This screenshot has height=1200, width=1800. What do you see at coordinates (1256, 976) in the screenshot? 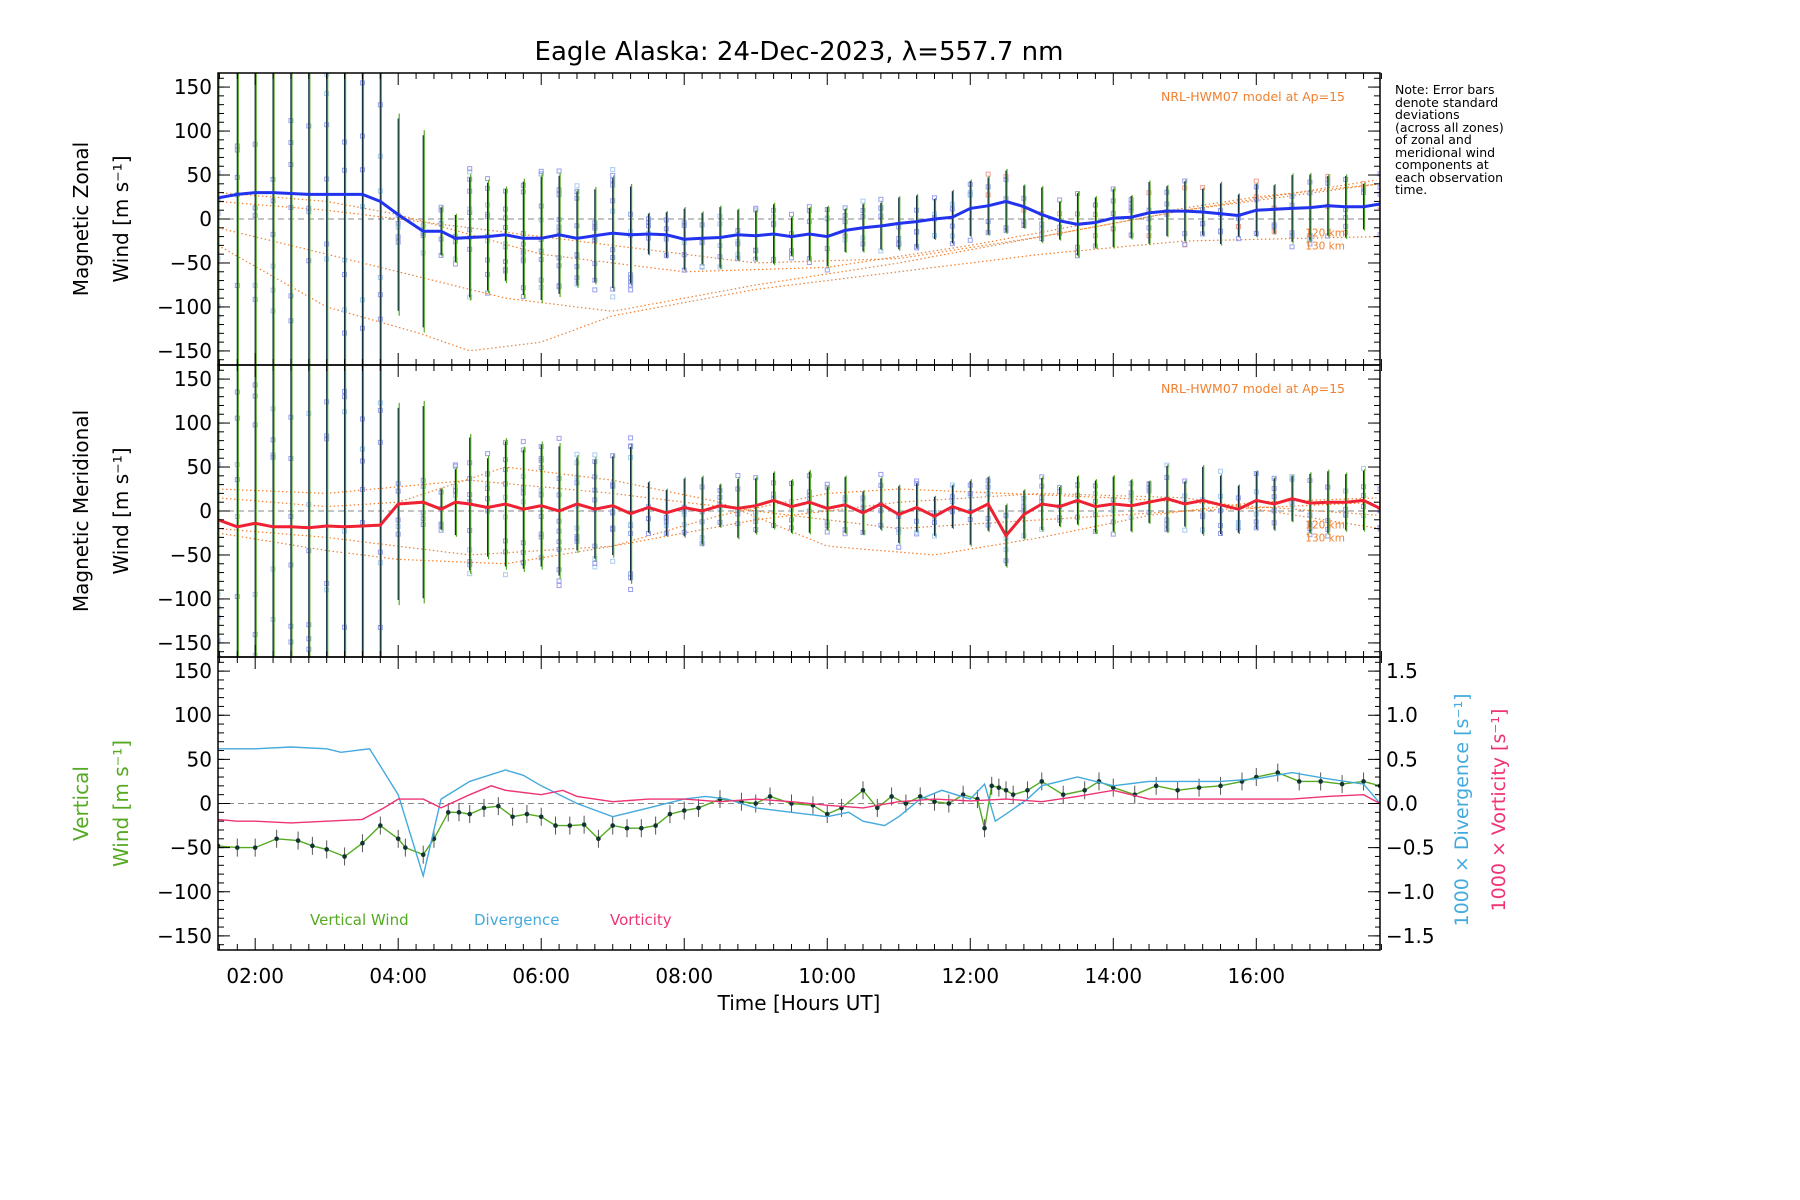
I see `x-tick-label: 16:00` at bounding box center [1256, 976].